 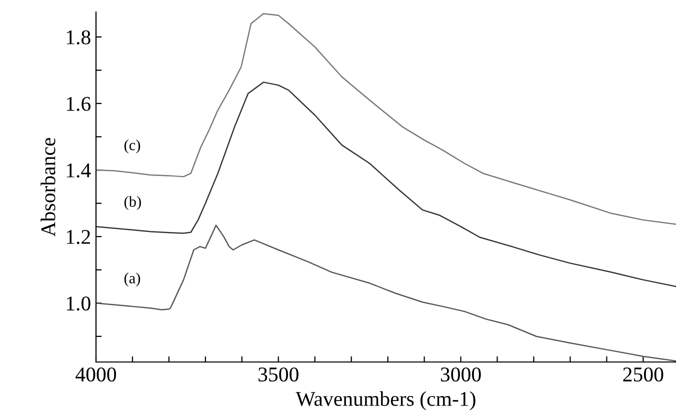 What do you see at coordinates (132, 147) in the screenshot?
I see `series-label: (c)` at bounding box center [132, 147].